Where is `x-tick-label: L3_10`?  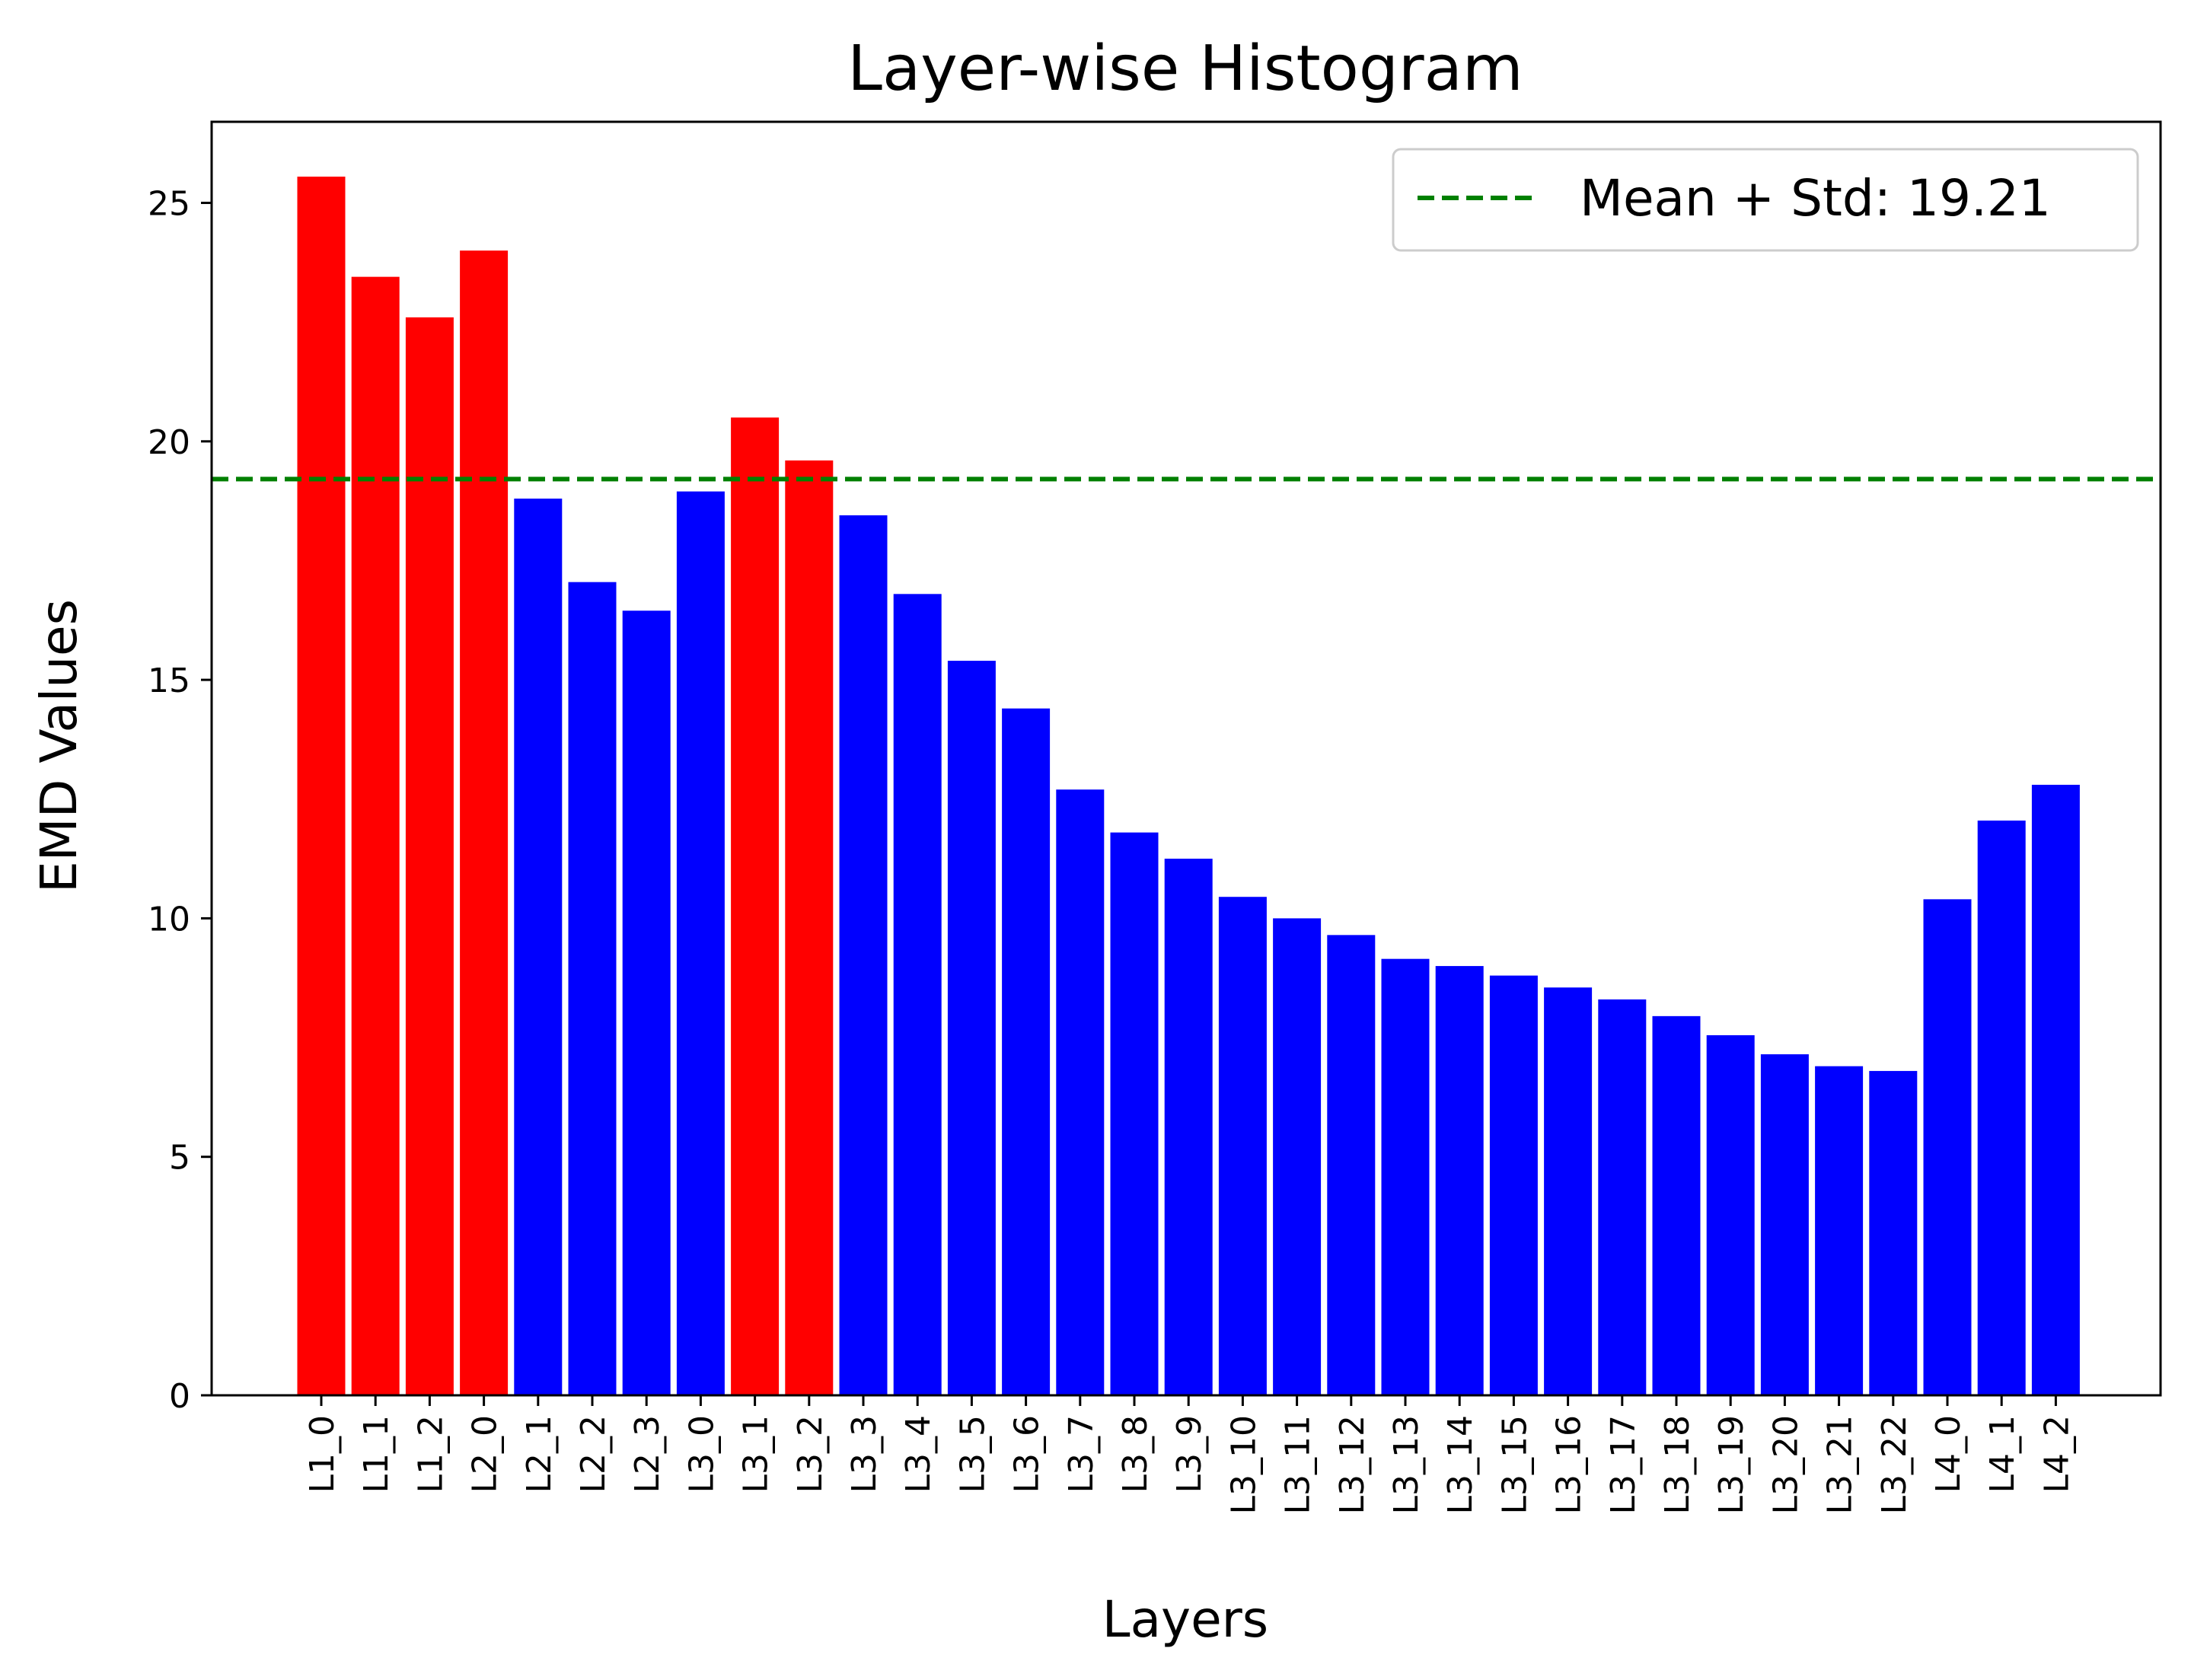
x-tick-label: L3_10 is located at coordinates (1243, 1465).